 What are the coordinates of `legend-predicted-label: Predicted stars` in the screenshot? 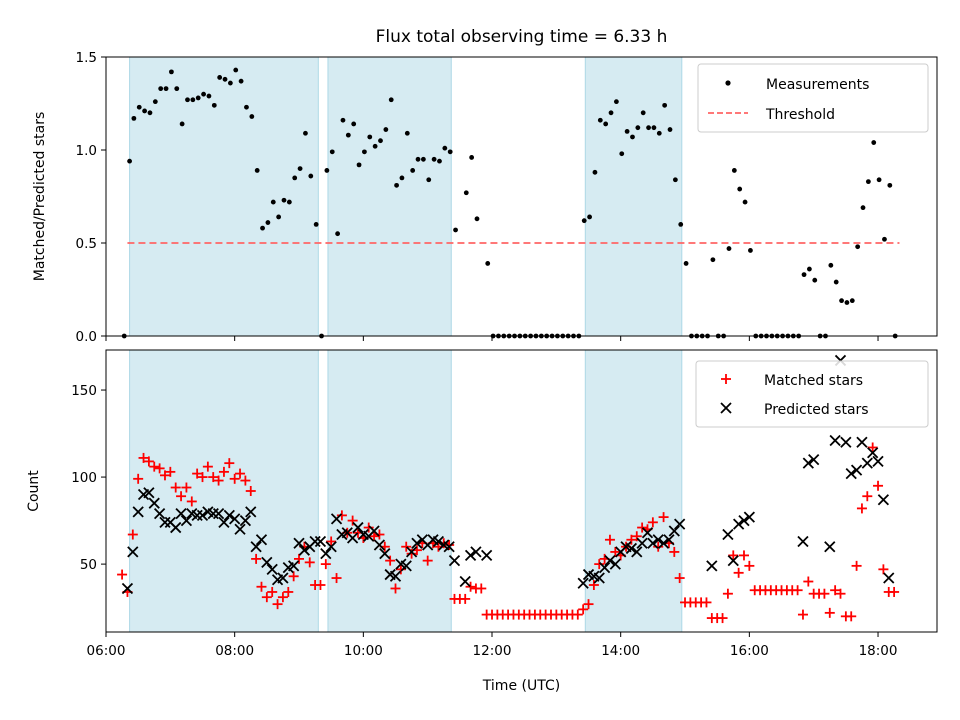 It's located at (816, 410).